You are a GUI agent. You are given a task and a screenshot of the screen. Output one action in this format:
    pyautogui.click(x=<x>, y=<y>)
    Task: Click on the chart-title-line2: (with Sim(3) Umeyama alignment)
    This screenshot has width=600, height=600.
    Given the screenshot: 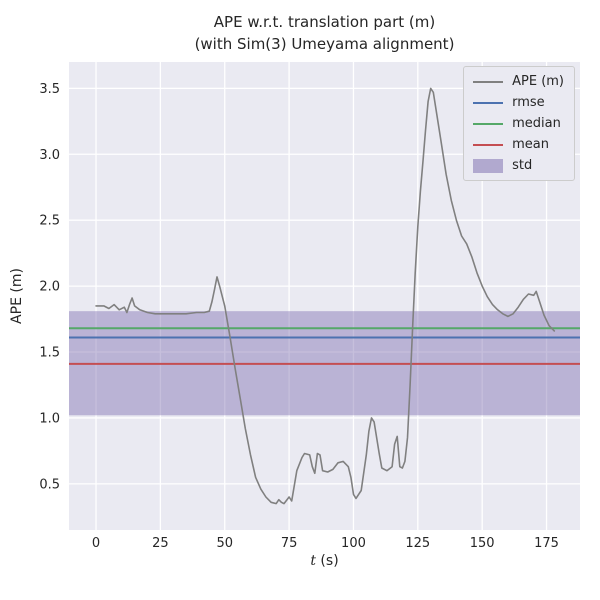 What is the action you would take?
    pyautogui.click(x=324, y=43)
    